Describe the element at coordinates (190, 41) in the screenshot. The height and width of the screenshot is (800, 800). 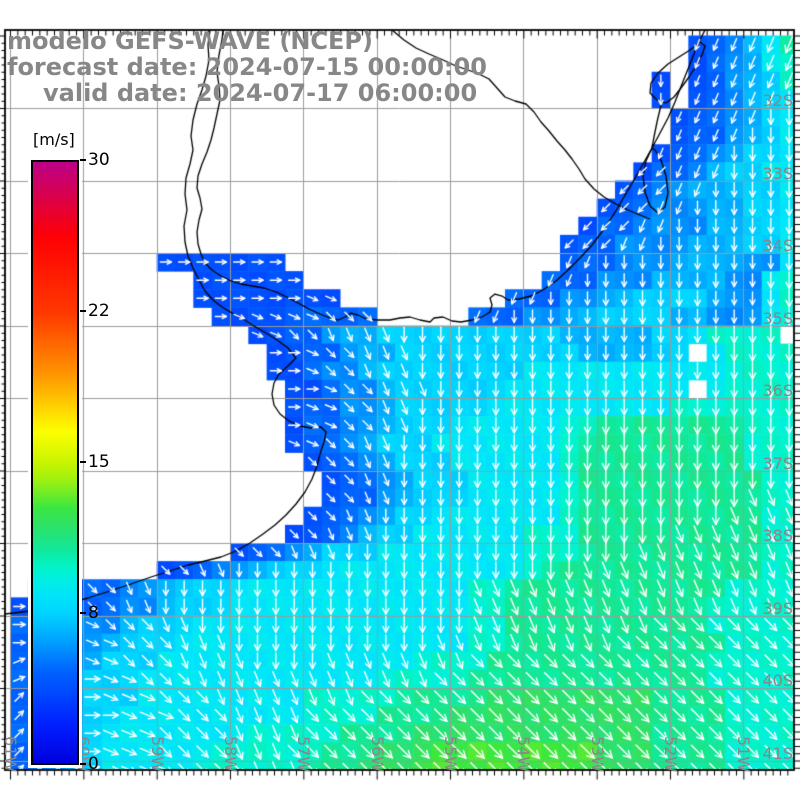
I see `title-model-line: modelo GEFS-WAVE (NCEP)` at that location.